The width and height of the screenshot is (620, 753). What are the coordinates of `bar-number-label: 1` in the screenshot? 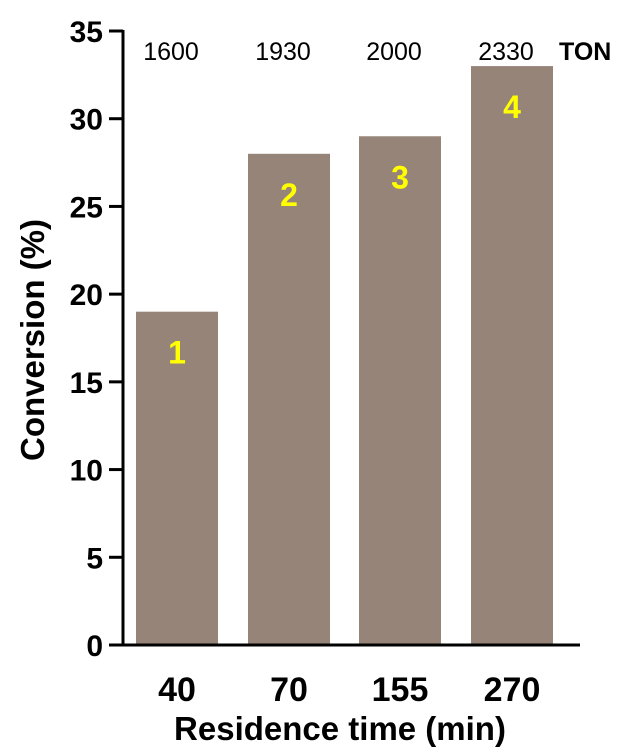 It's located at (177, 353).